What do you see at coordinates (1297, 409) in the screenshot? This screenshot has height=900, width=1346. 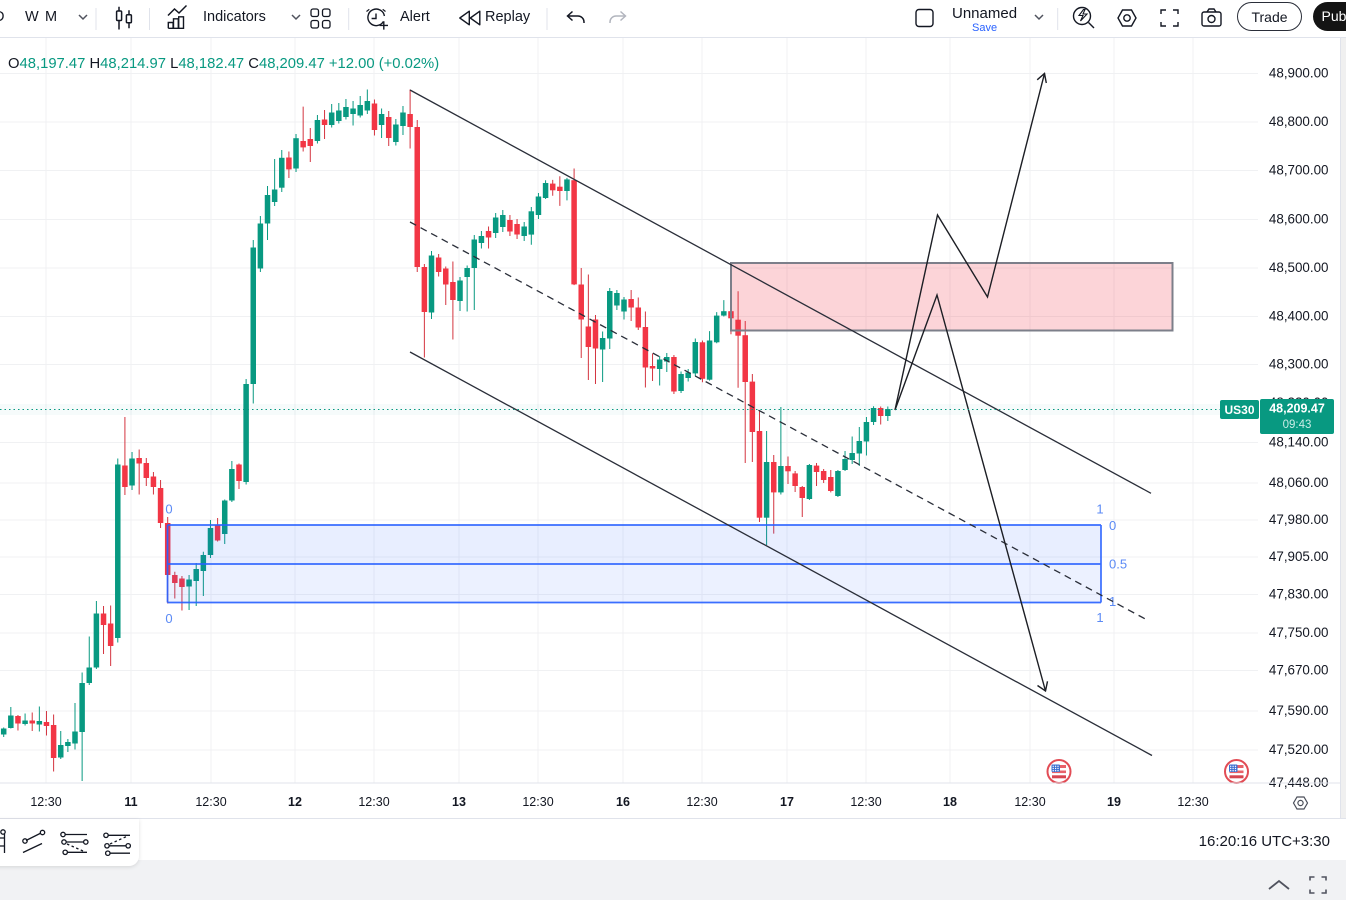 I see `svg-text: 48,209.47` at bounding box center [1297, 409].